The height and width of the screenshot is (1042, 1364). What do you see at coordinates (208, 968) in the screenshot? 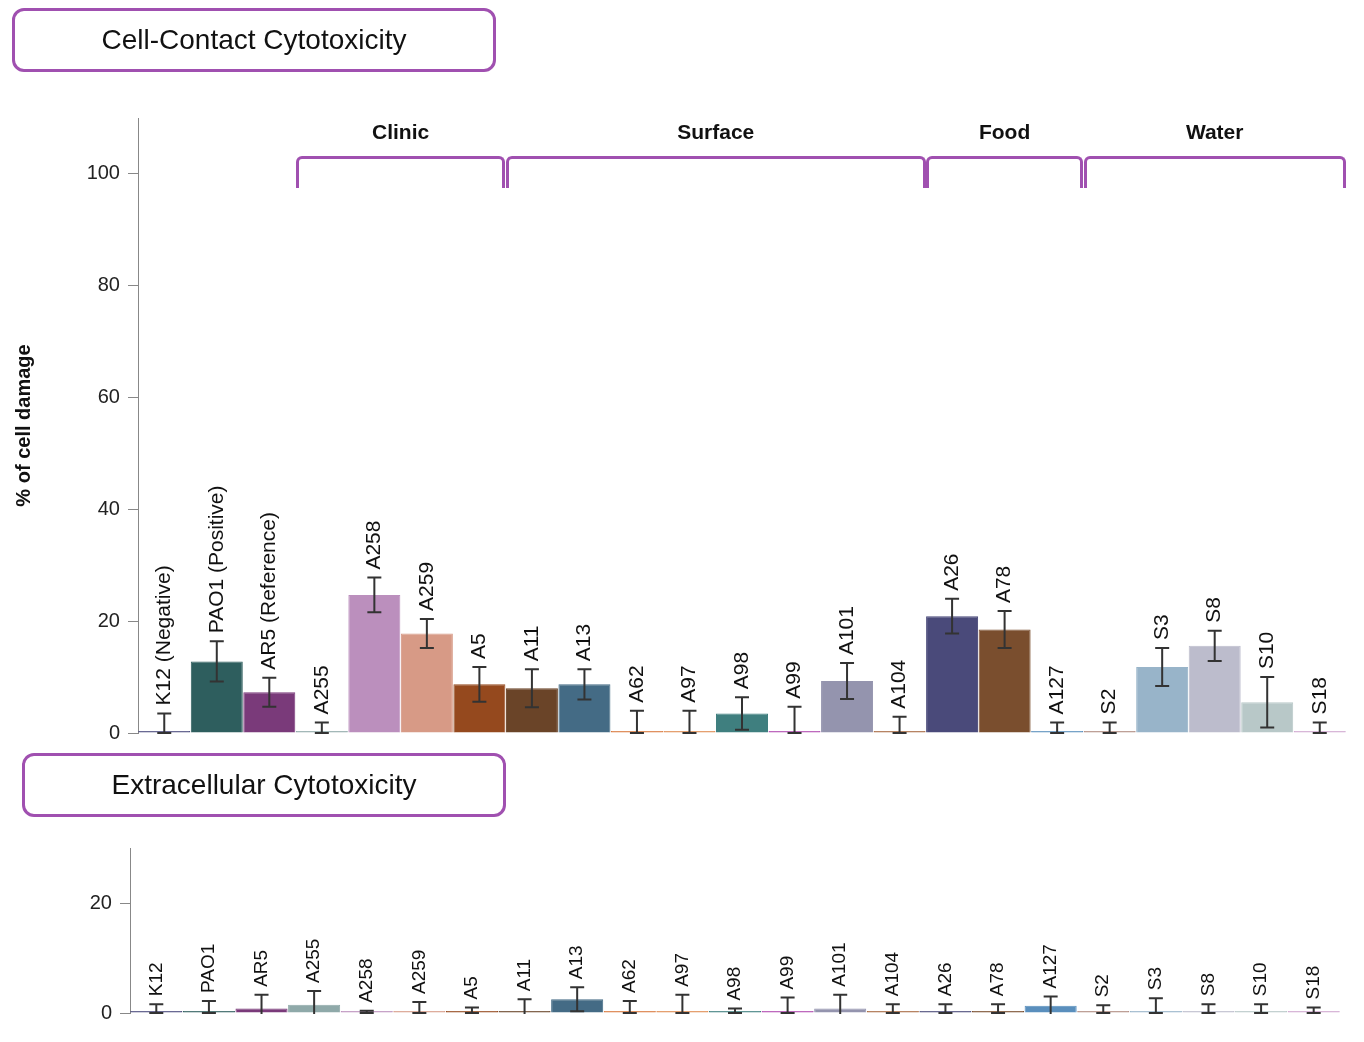
I see `x-tick-label: PAO1` at bounding box center [208, 968].